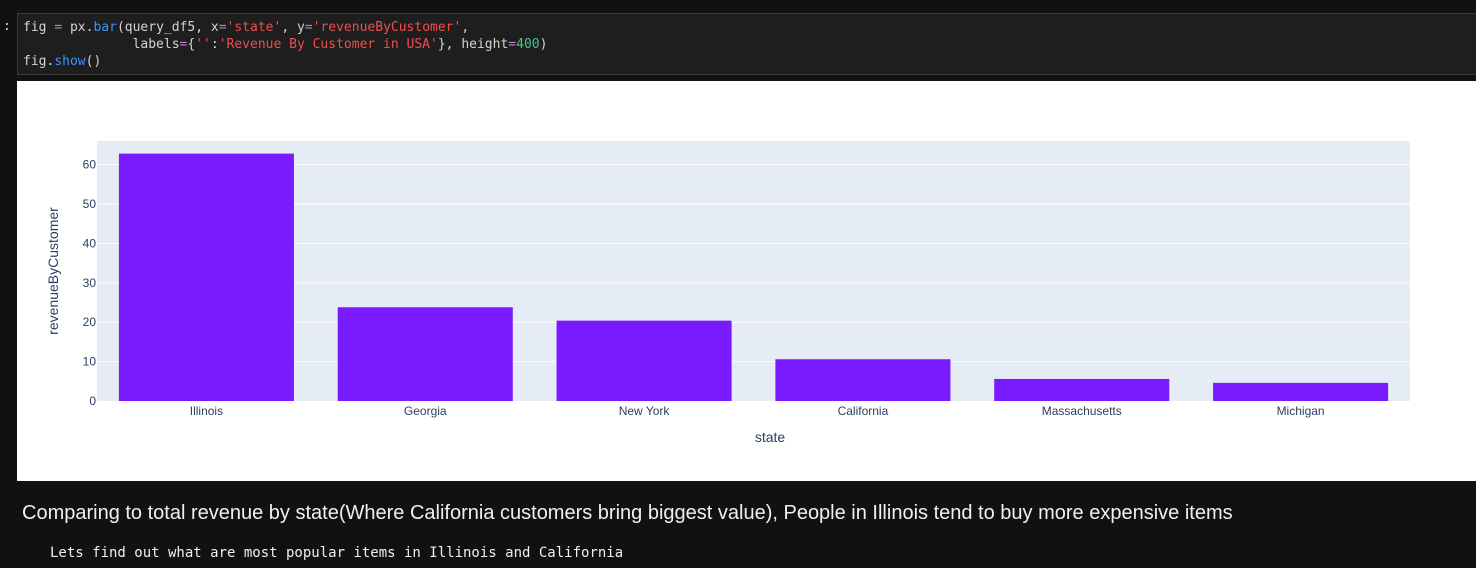 Image resolution: width=1476 pixels, height=568 pixels. What do you see at coordinates (1301, 391) in the screenshot?
I see `bar-michigan` at bounding box center [1301, 391].